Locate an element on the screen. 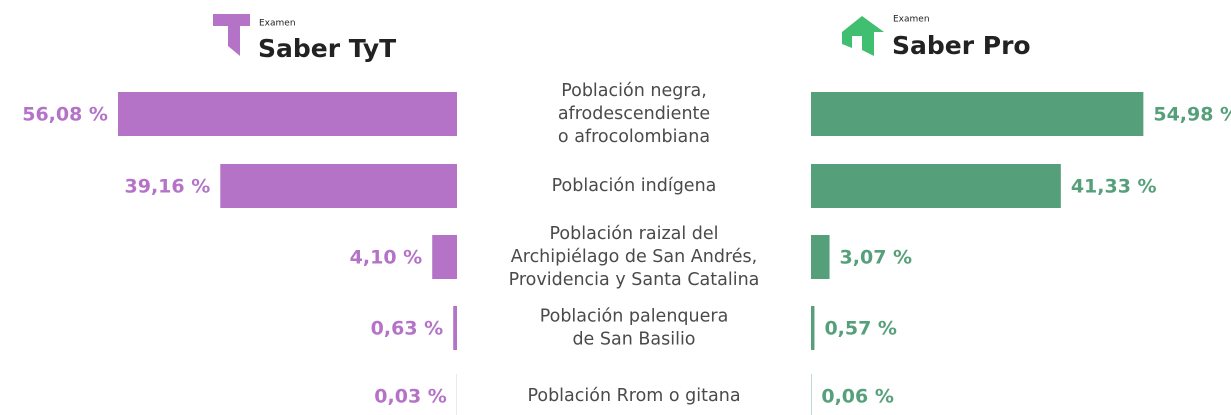 The image size is (1231, 415). legend-label: Saber Pro is located at coordinates (961, 45).